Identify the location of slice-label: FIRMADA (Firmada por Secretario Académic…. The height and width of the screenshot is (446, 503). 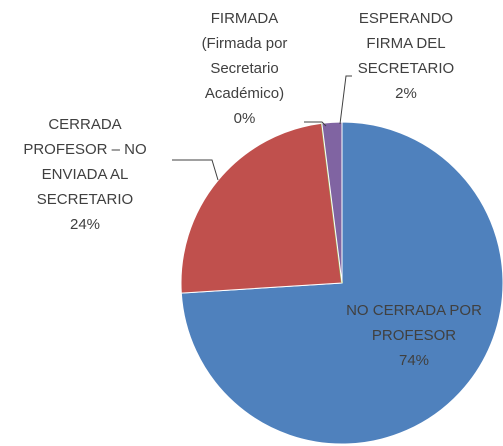
(244, 68).